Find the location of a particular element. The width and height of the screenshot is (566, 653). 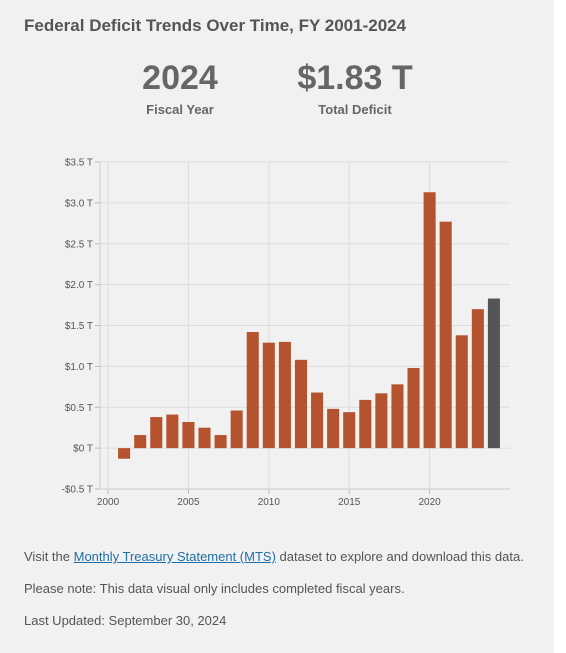

bar-2012 is located at coordinates (301, 404).